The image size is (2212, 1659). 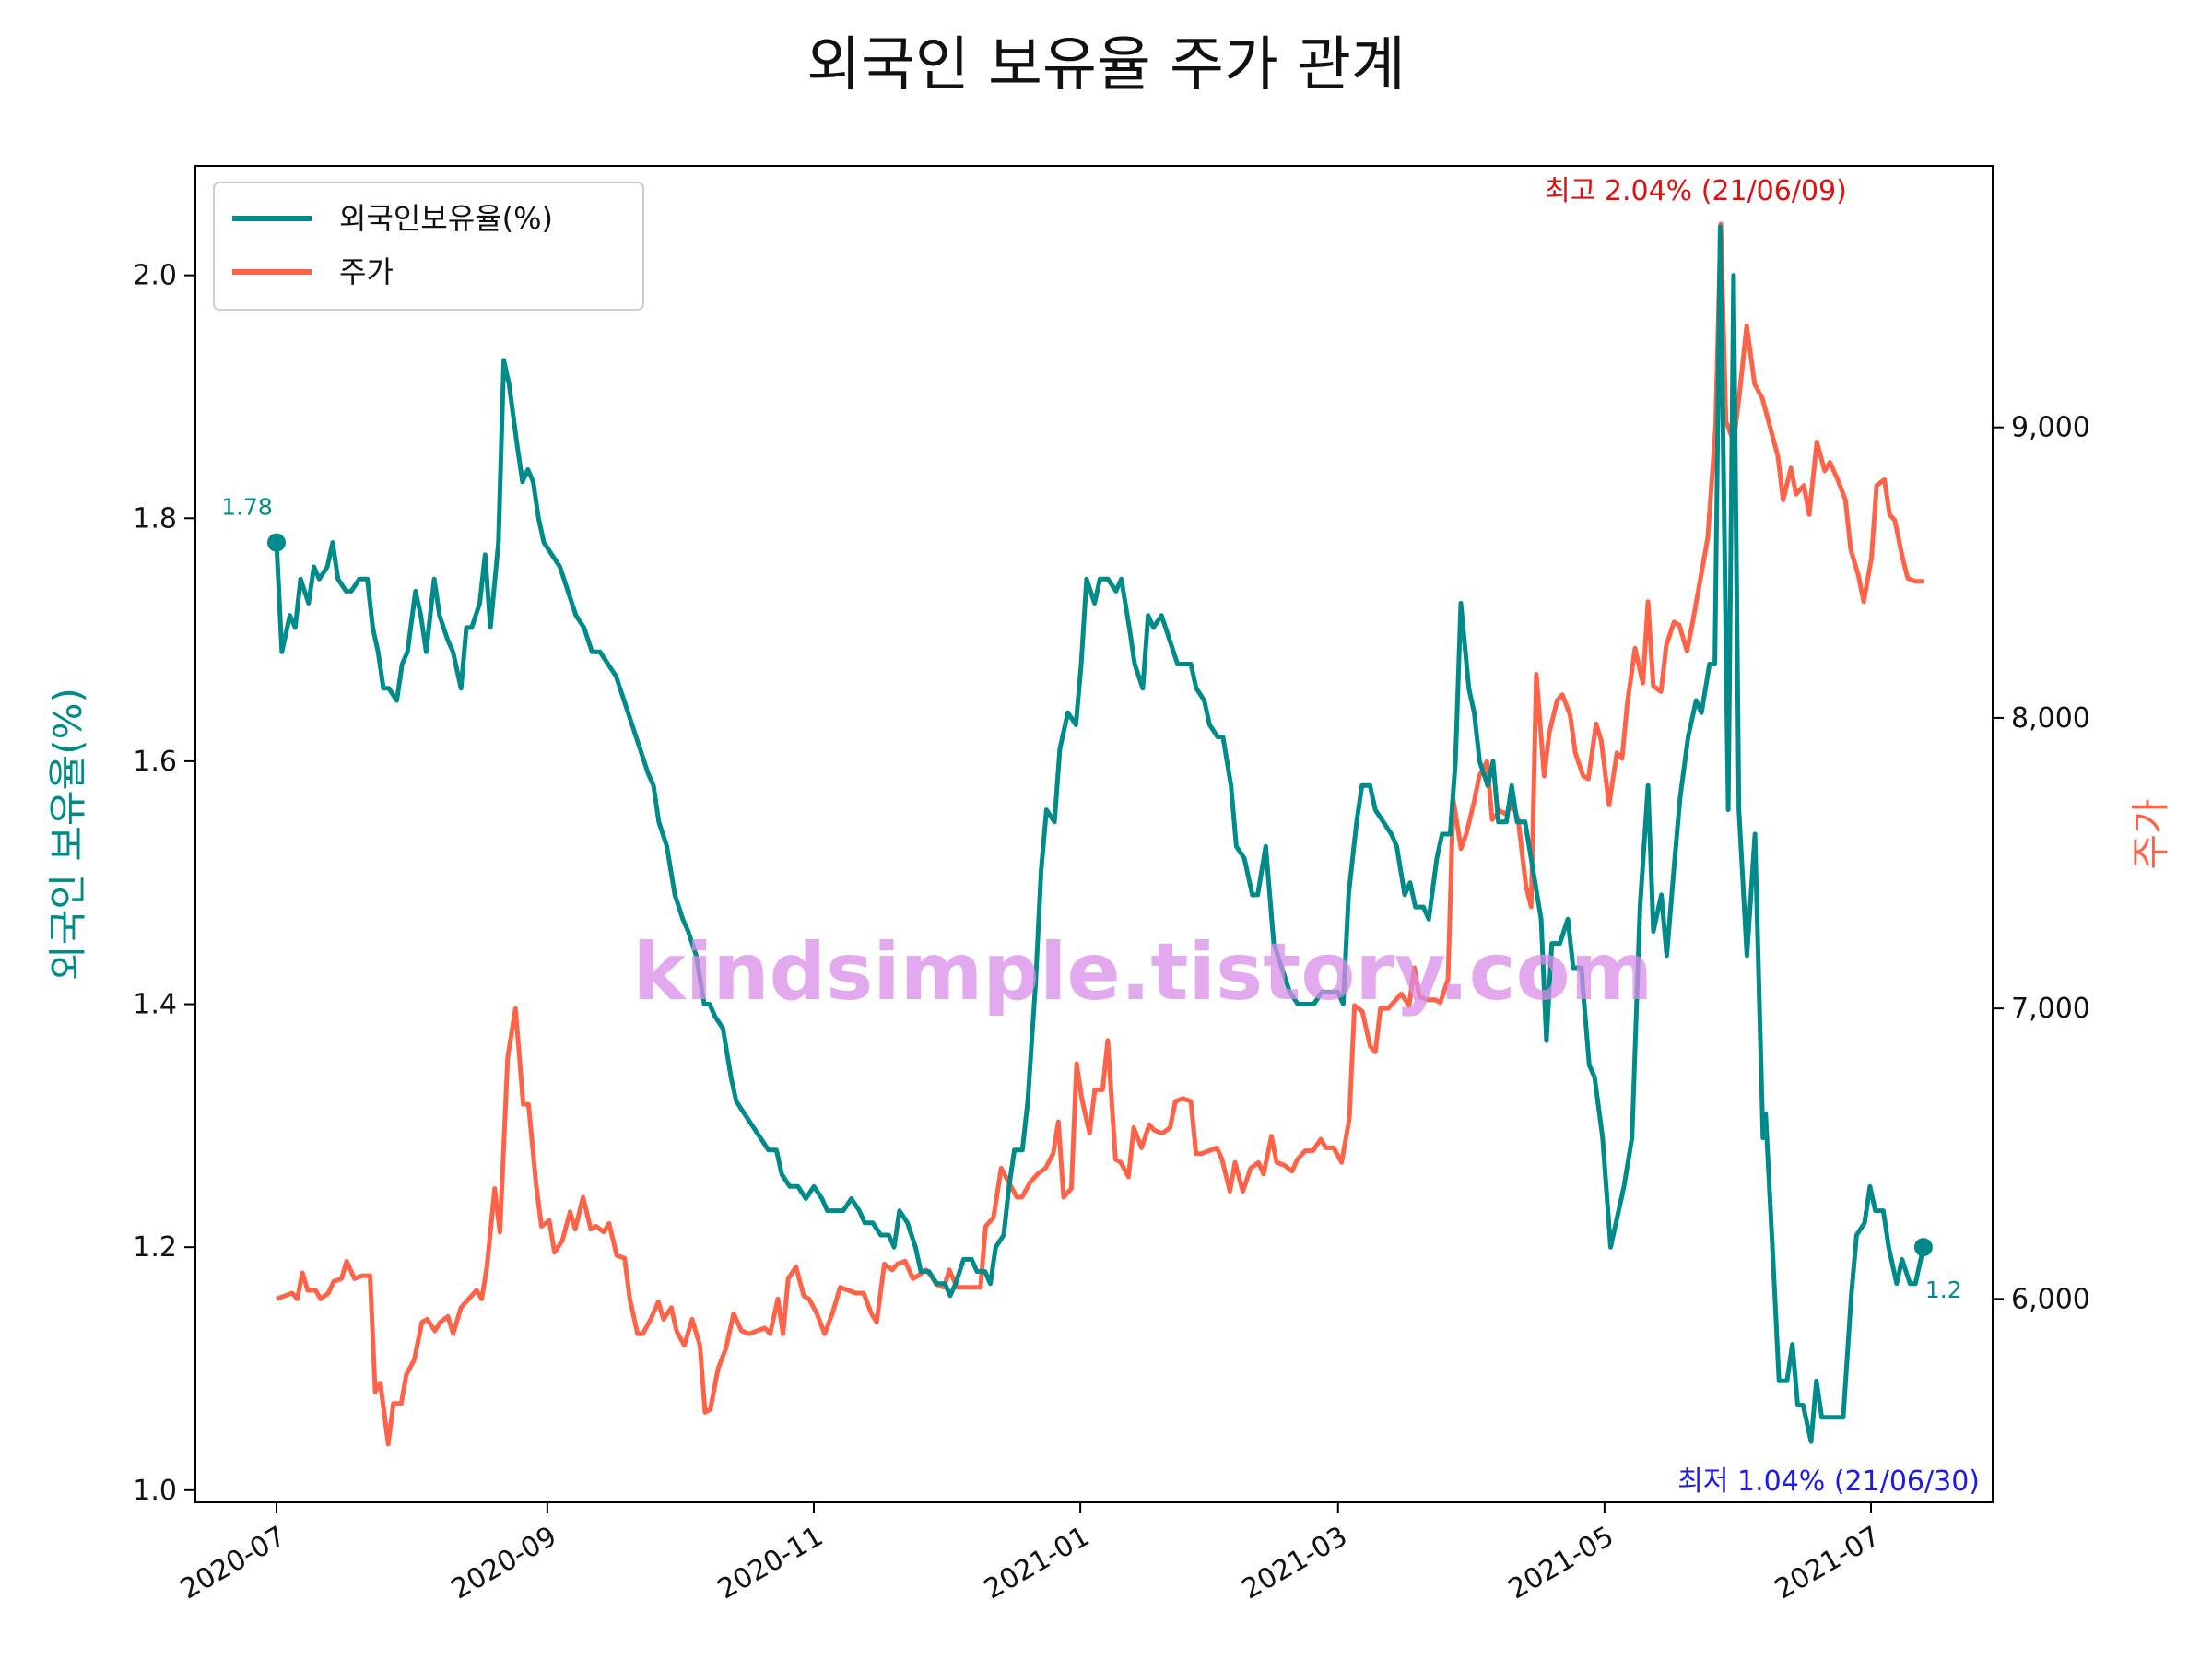 I want to click on x-tick-label: 2021-01, so click(x=1037, y=1563).